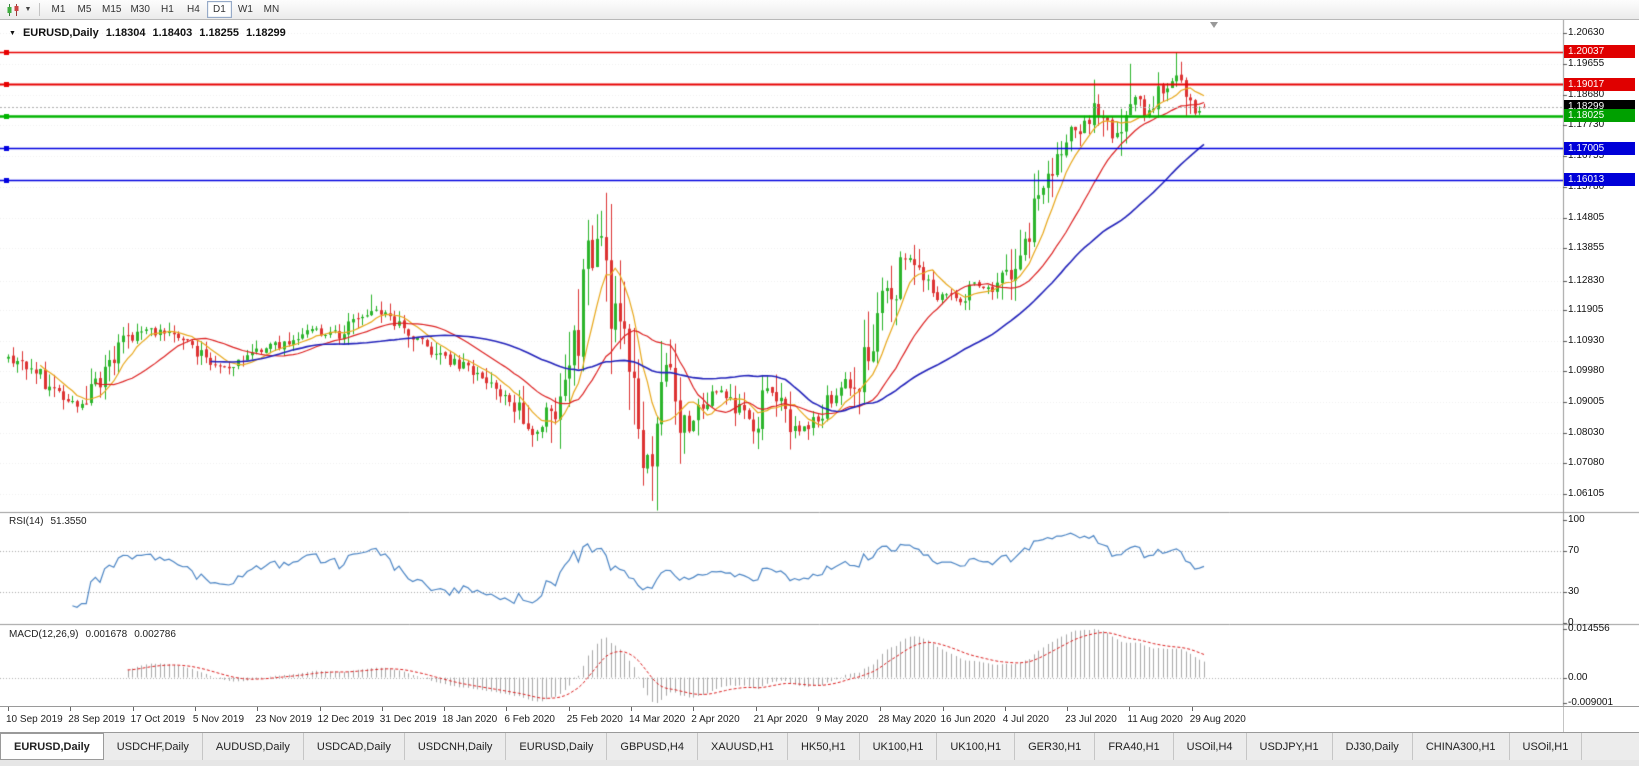  I want to click on rsi-value: 51.3550, so click(68, 521).